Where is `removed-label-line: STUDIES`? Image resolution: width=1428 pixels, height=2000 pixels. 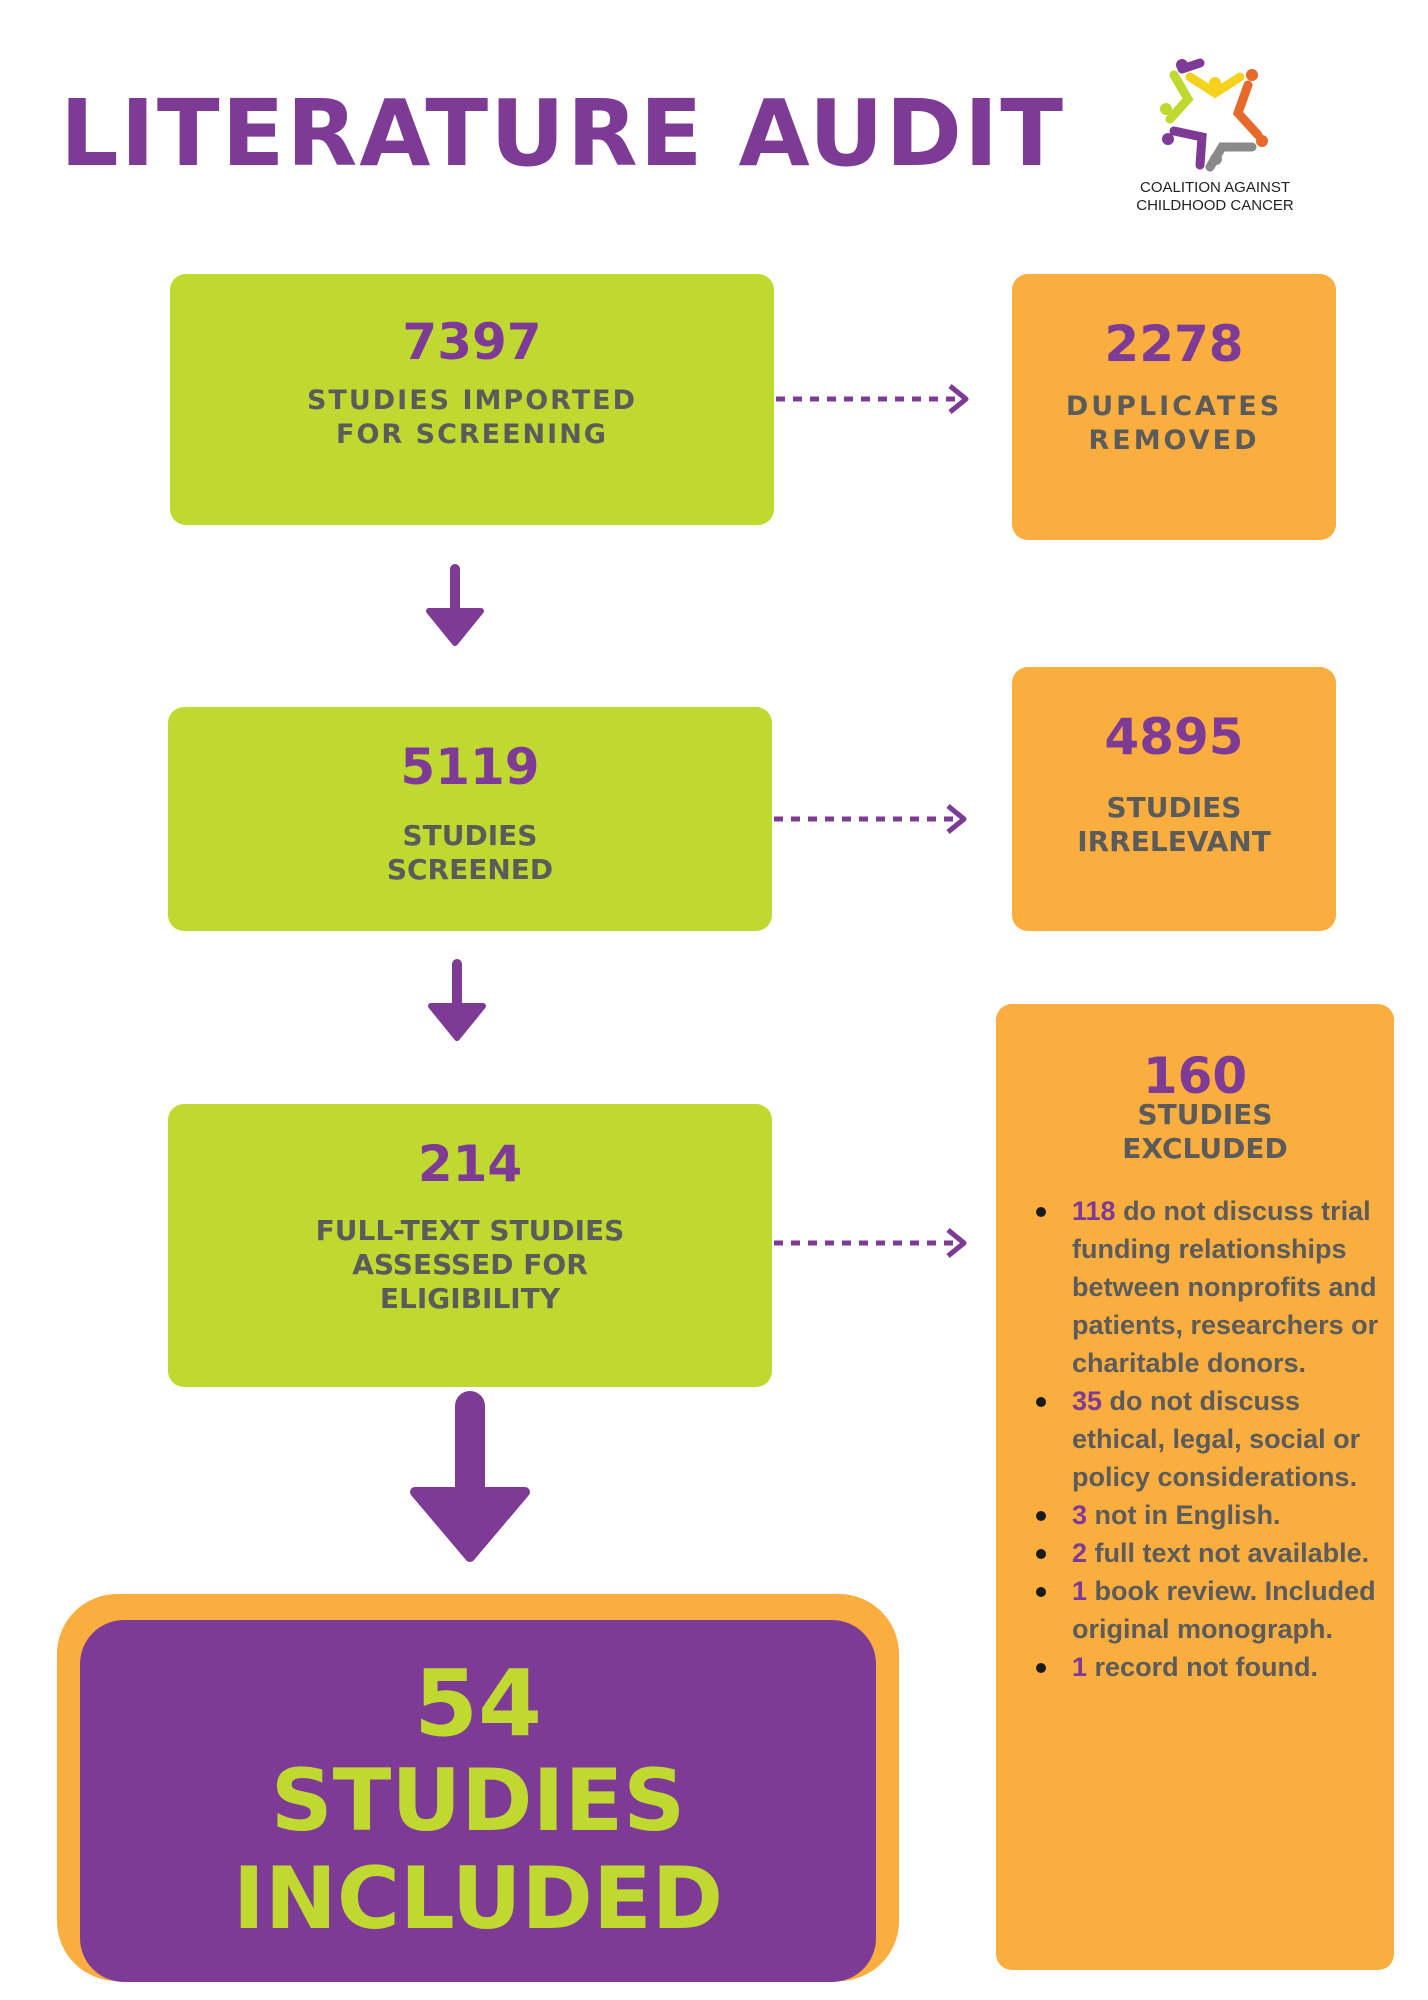 removed-label-line: STUDIES is located at coordinates (1174, 807).